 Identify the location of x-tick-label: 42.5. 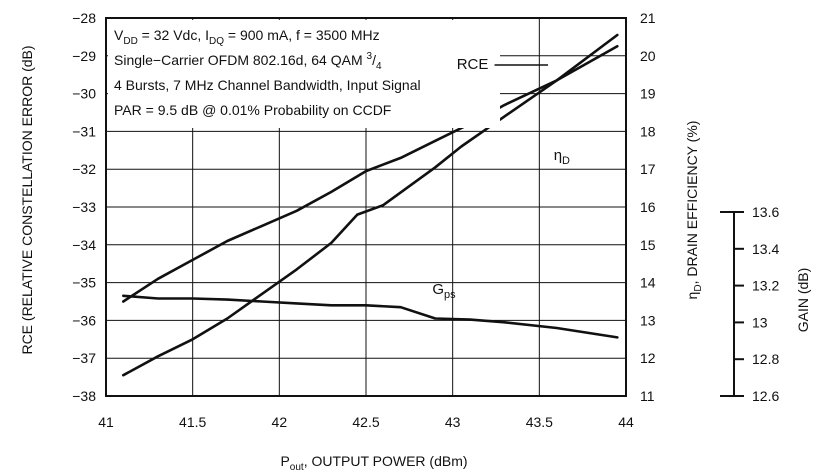
(365, 422).